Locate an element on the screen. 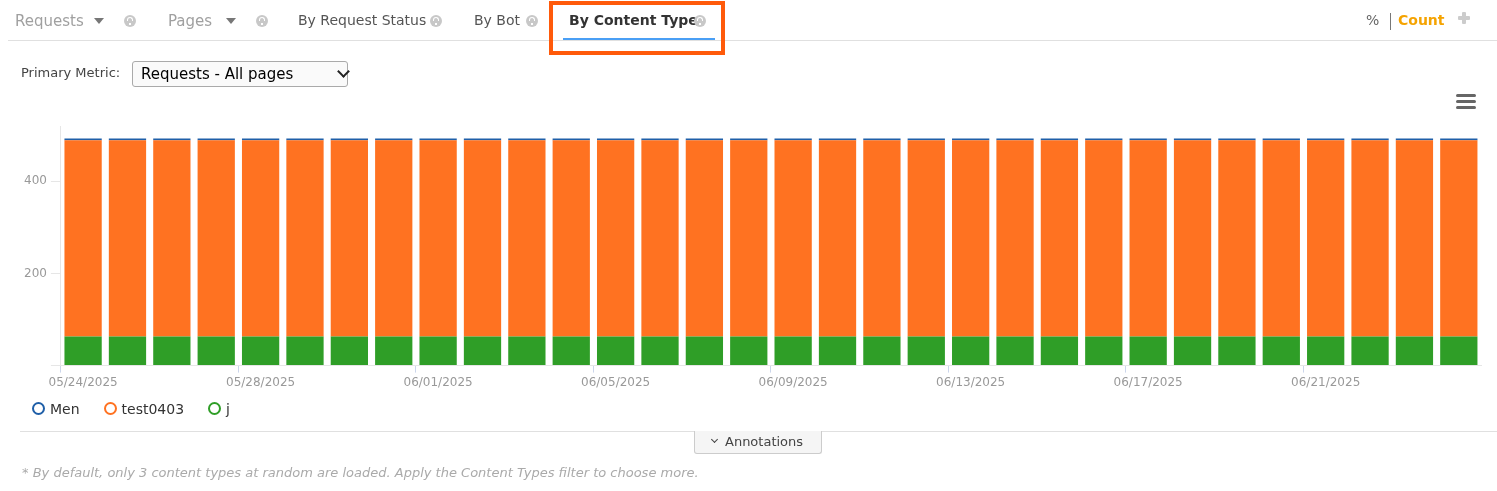 This screenshot has width=1497, height=491. y-tick-label: 400 is located at coordinates (35, 180).